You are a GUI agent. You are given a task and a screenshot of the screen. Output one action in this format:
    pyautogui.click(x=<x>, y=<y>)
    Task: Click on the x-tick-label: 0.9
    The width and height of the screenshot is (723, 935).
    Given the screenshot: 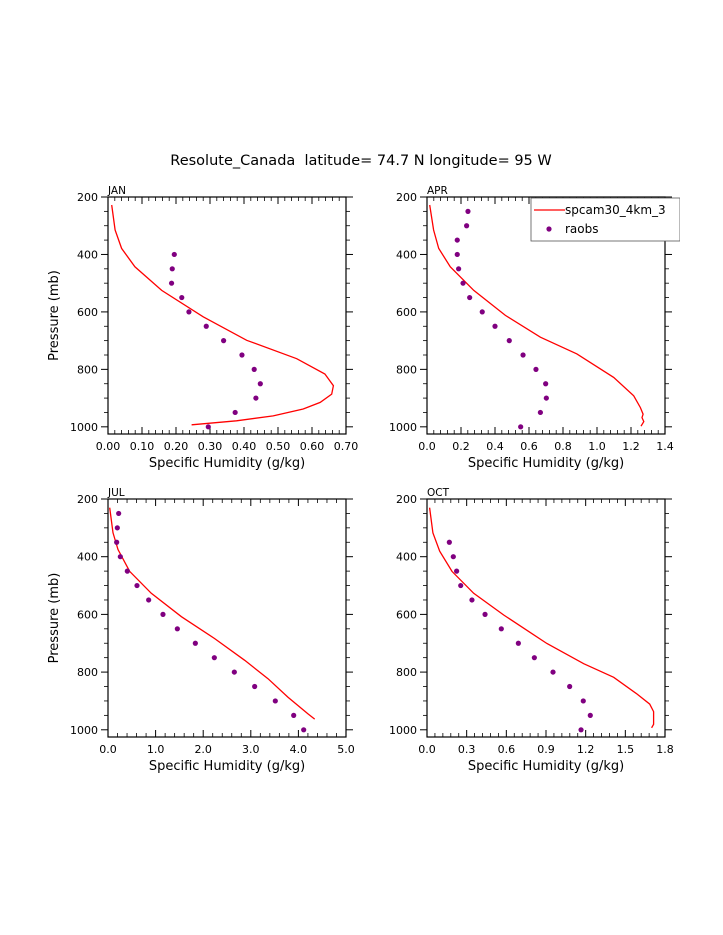 What is the action you would take?
    pyautogui.click(x=546, y=749)
    